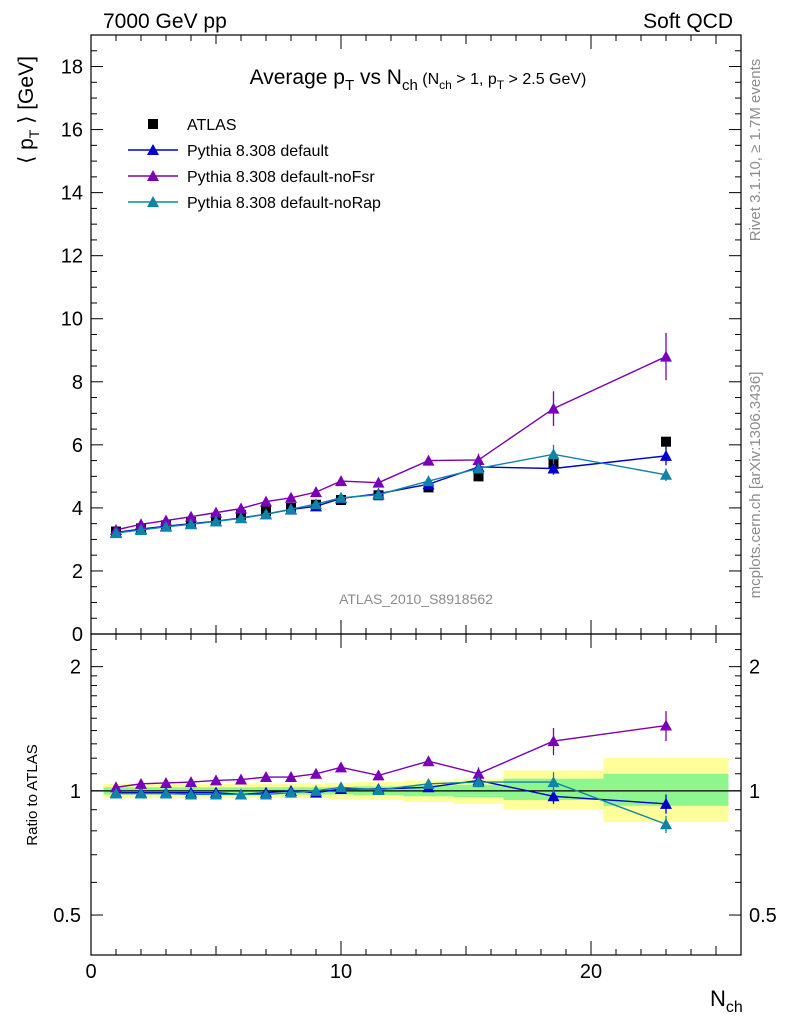 The height and width of the screenshot is (1024, 786). What do you see at coordinates (28, 110) in the screenshot?
I see `main-y-axis-label: ⟨ pT ⟩ [GeV]` at bounding box center [28, 110].